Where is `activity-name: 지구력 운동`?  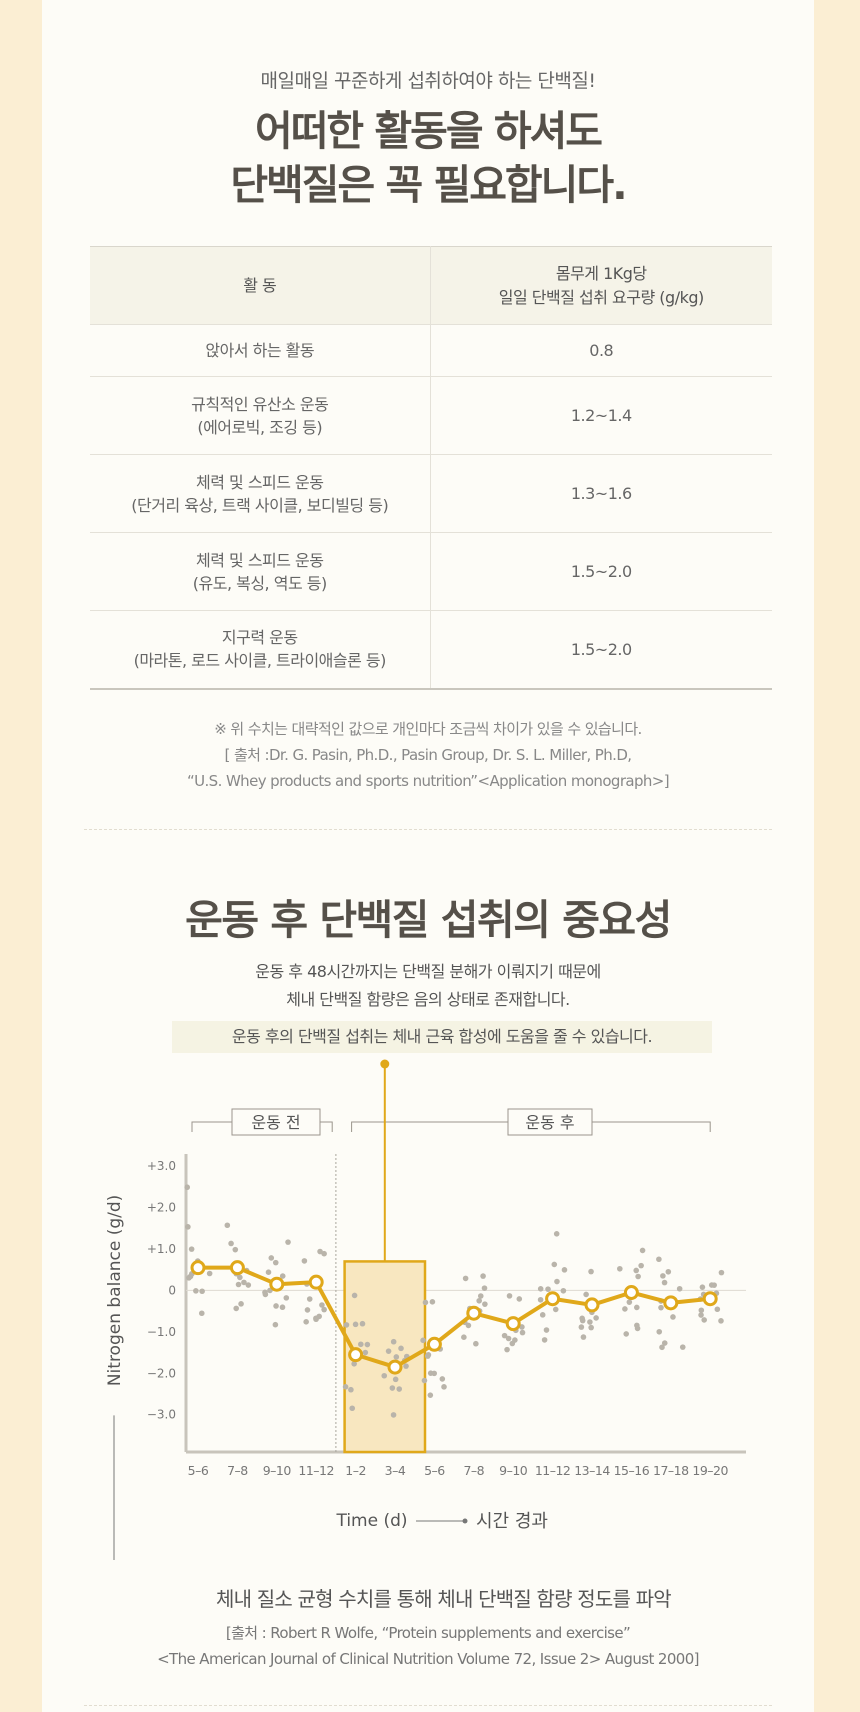 activity-name: 지구력 운동 is located at coordinates (259, 638).